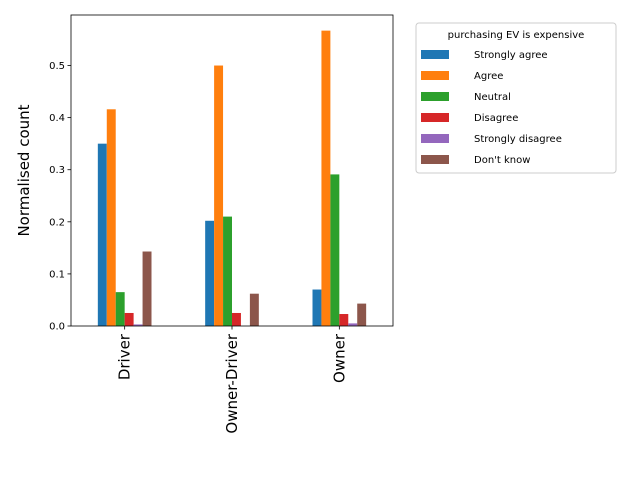 This screenshot has width=640, height=480. I want to click on legend-label-disagree: Disagree, so click(496, 118).